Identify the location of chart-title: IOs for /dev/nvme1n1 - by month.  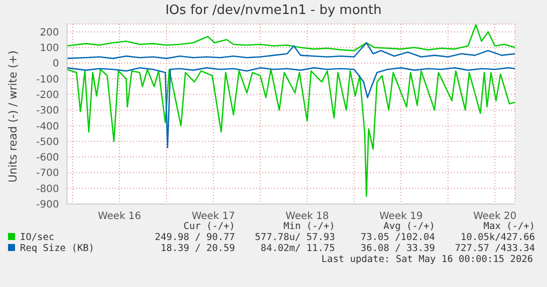
(273, 10).